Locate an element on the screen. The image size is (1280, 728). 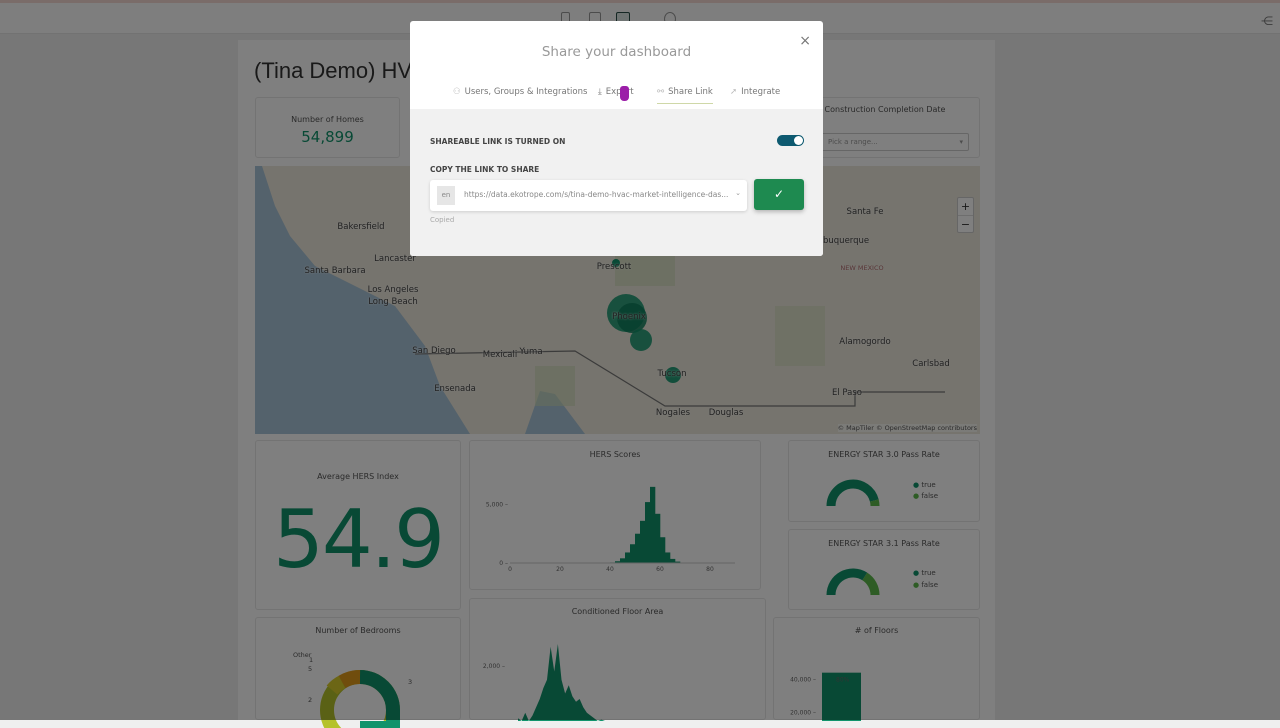
mouse-cursor is located at coordinates (624, 93).